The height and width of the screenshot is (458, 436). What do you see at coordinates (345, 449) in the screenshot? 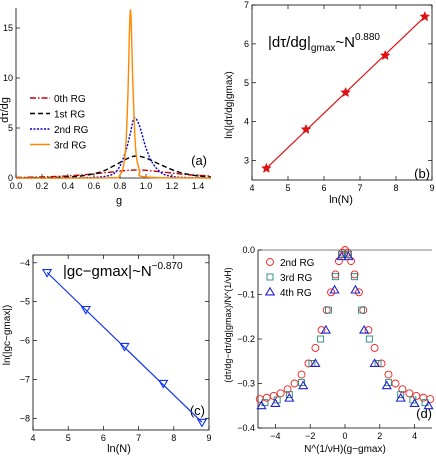
I see `panel-d-xlabel: N^(1/νH)(g−gmax)` at bounding box center [345, 449].